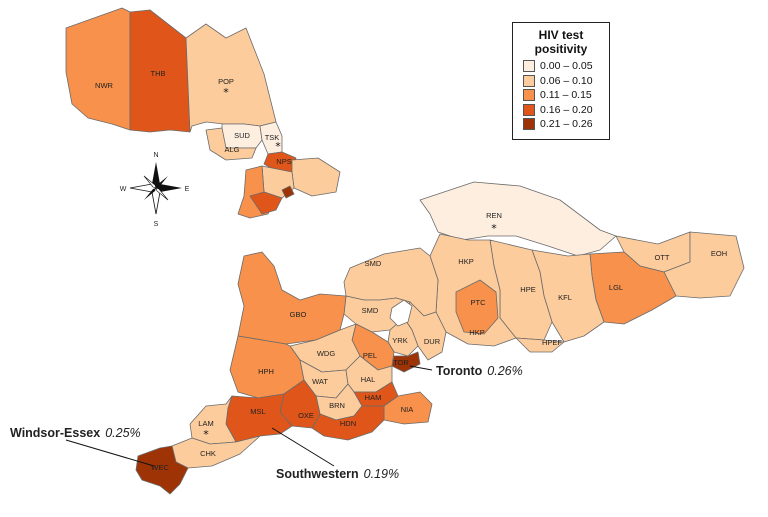 The width and height of the screenshot is (768, 517). I want to click on region-NIA, so click(408, 408).